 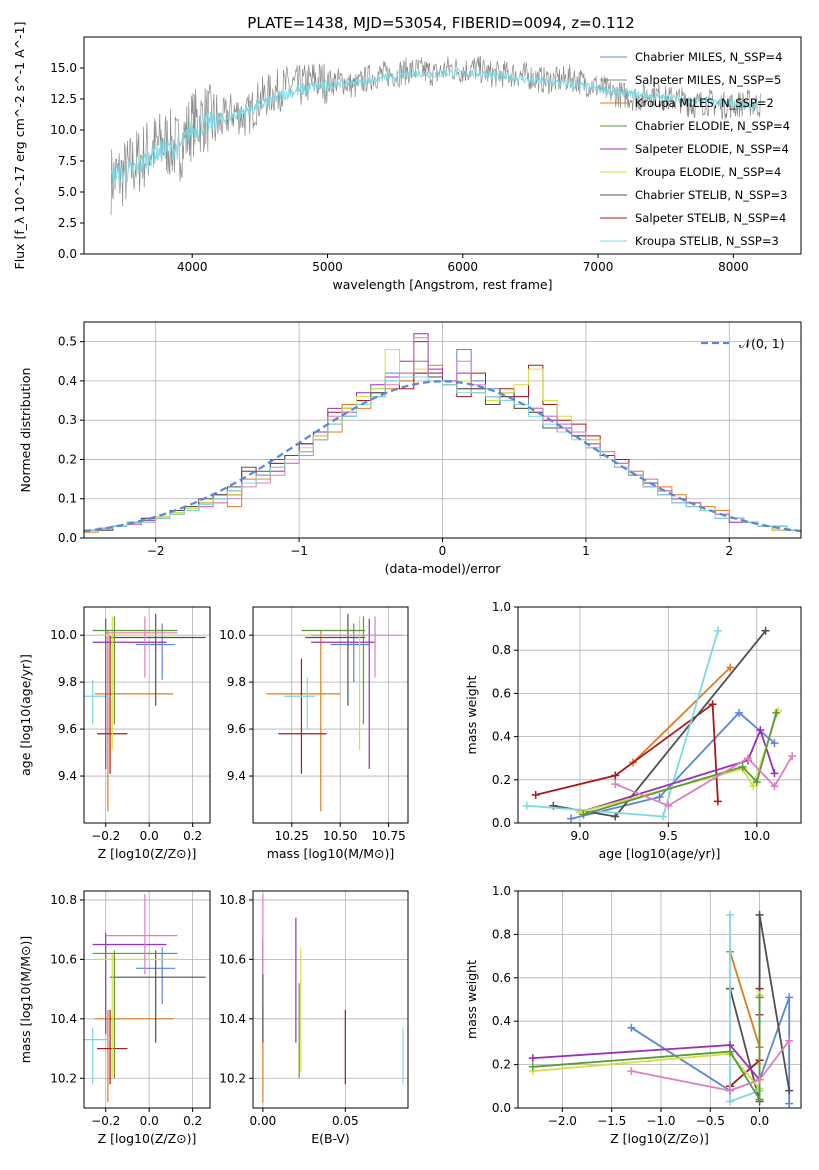 I want to click on mass_vs_EBV-ytick-label: 10.2, so click(x=232, y=1078).